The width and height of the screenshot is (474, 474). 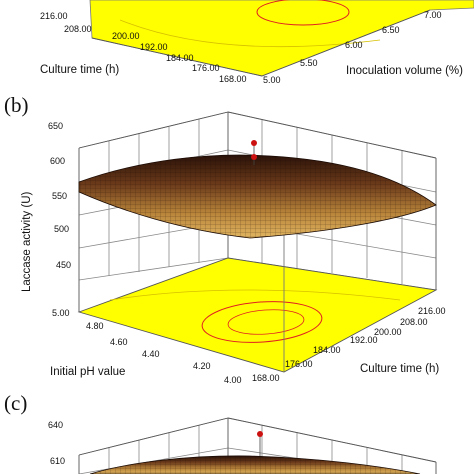 What do you see at coordinates (63, 265) in the screenshot?
I see `panel-b-z-tick: 450` at bounding box center [63, 265].